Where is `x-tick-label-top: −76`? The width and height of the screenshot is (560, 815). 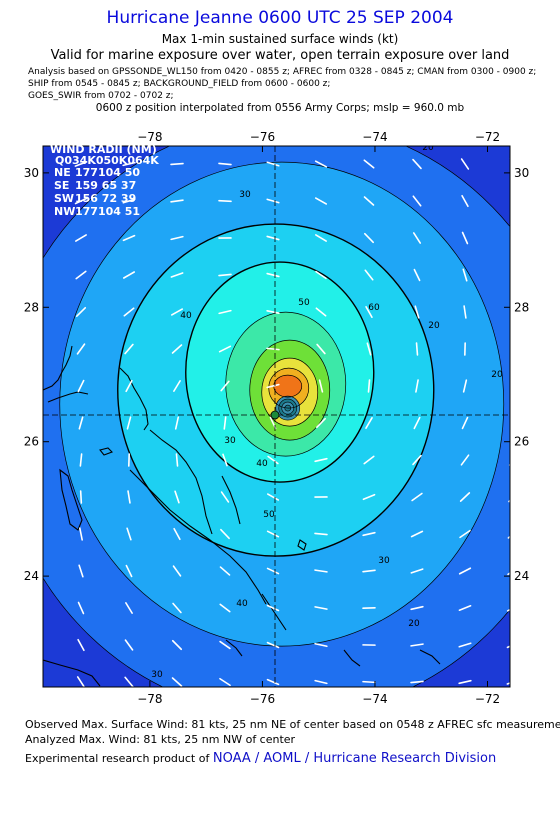 x-tick-label-top: −76 is located at coordinates (262, 137).